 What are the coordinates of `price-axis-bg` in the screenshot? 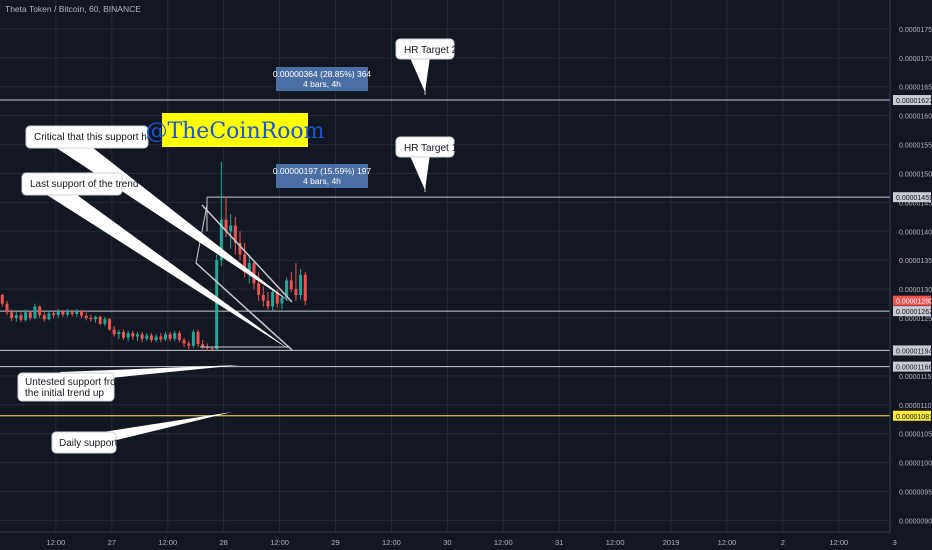 It's located at (911, 275).